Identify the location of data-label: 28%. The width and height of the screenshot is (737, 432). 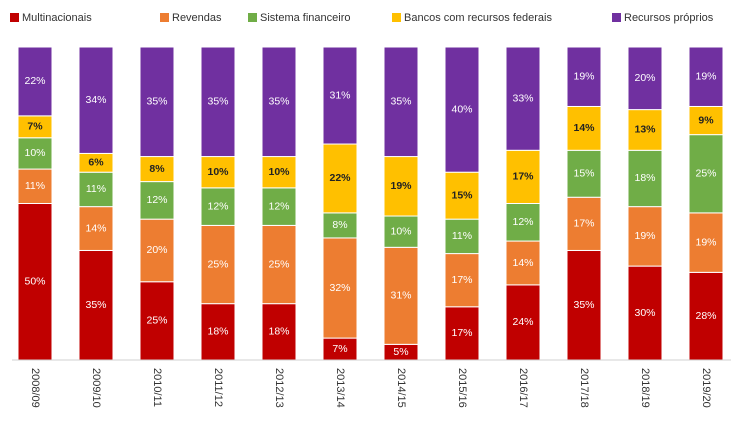
(705, 316).